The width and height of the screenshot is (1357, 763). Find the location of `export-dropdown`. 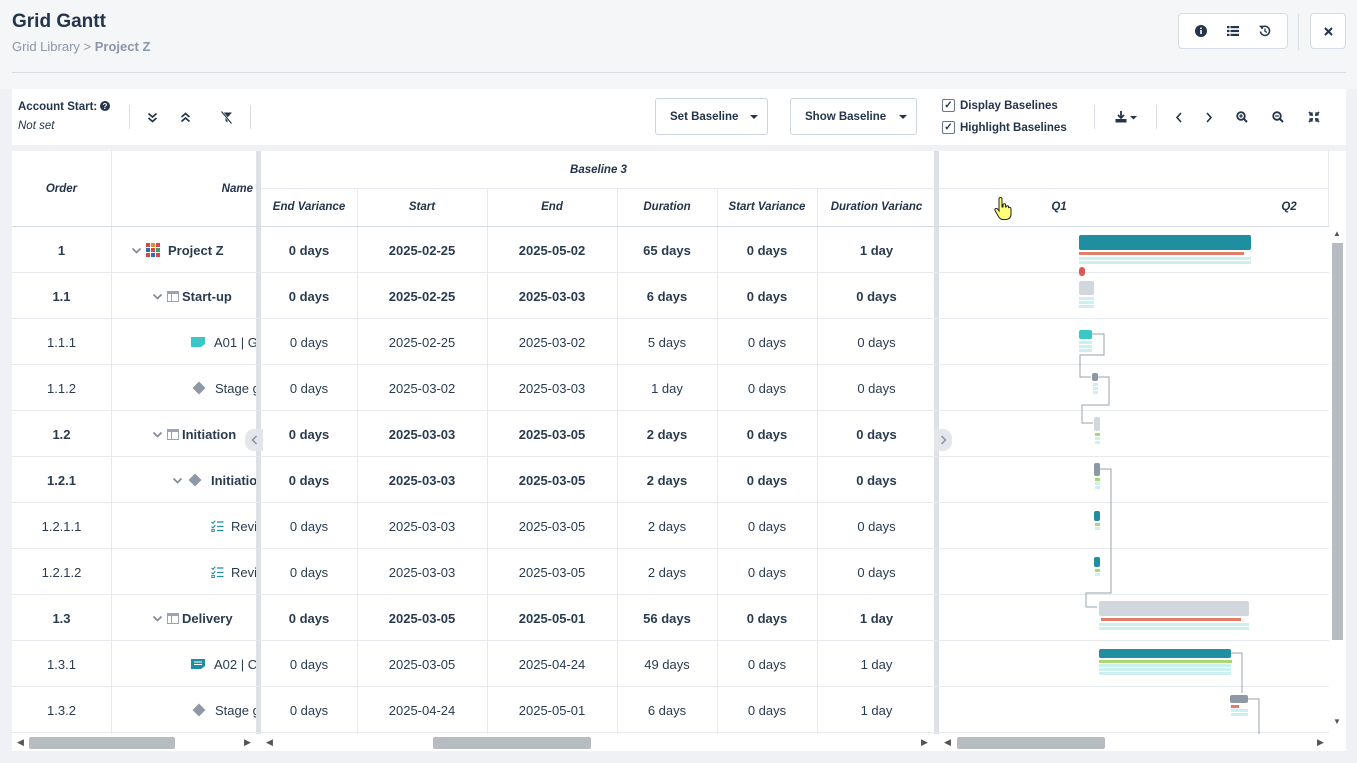

export-dropdown is located at coordinates (1126, 117).